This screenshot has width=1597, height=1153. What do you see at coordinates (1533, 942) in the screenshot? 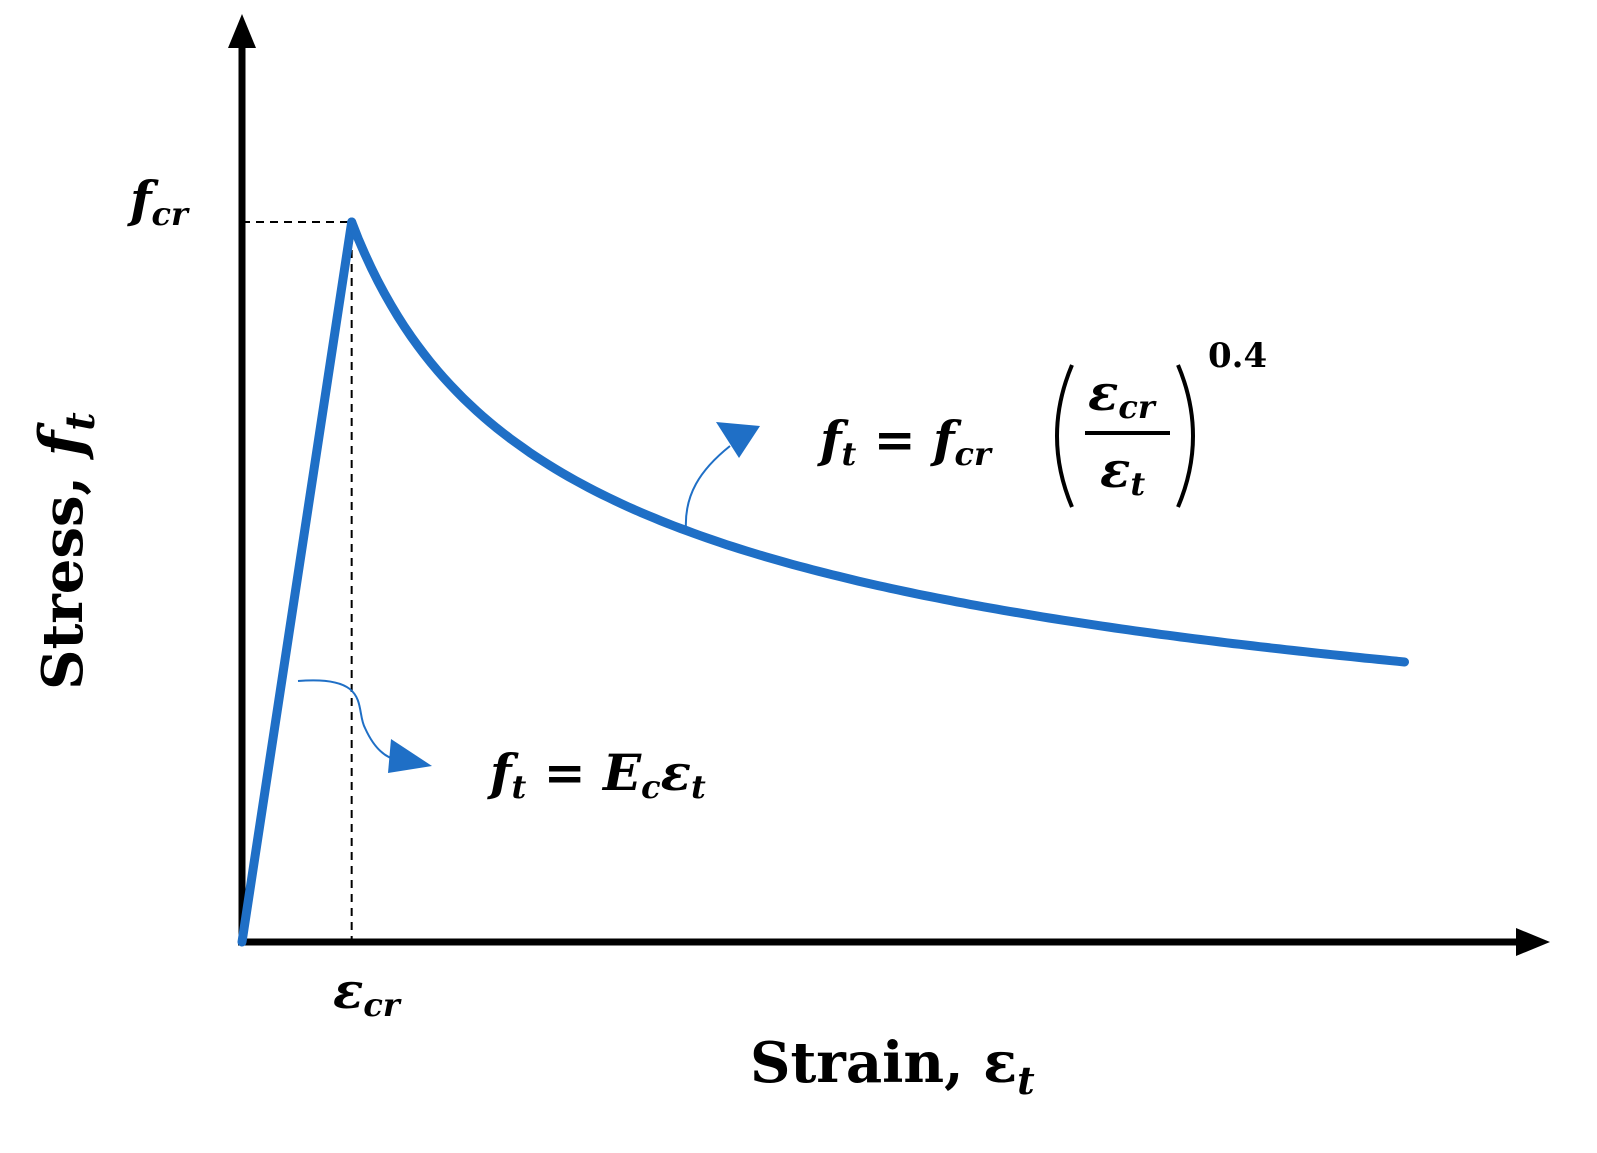
I see `x-axis-arrowhead` at bounding box center [1533, 942].